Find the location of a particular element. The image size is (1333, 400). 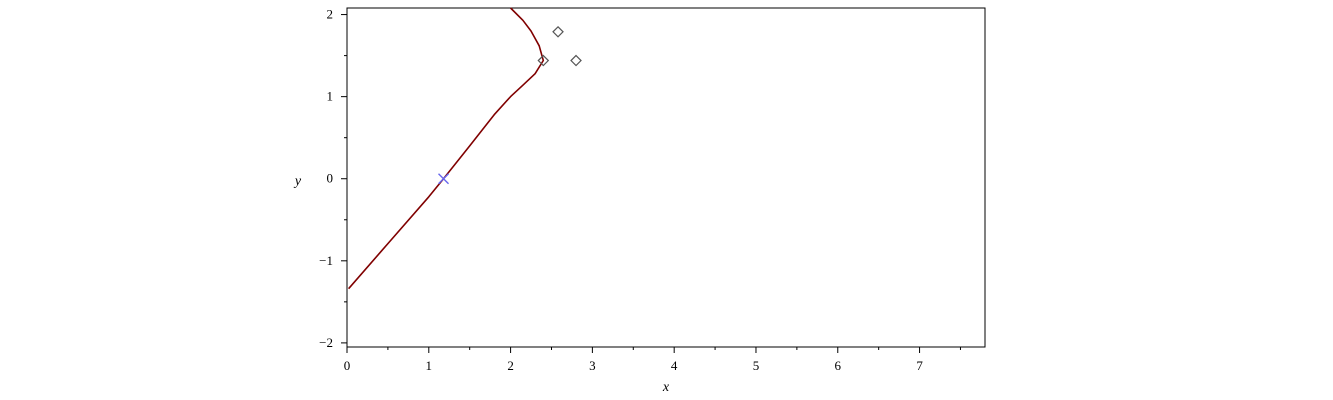

cross-marker is located at coordinates (444, 179).